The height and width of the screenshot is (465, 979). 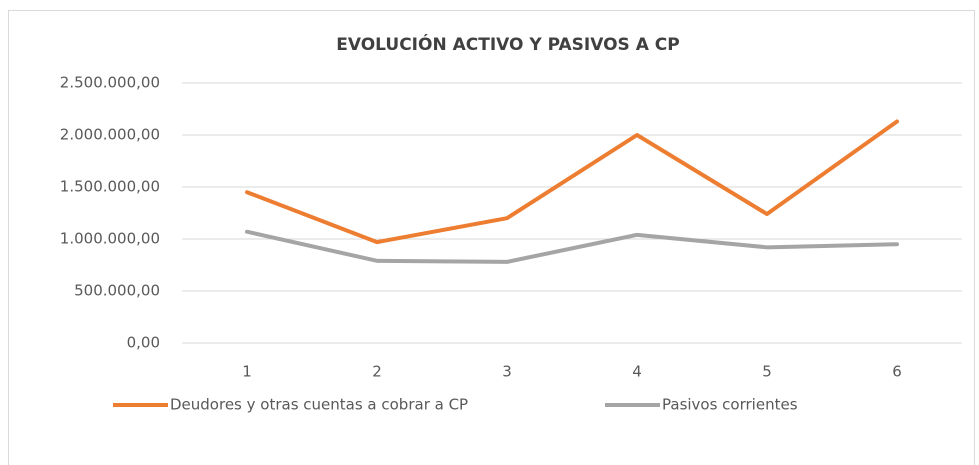 What do you see at coordinates (110, 83) in the screenshot?
I see `y-tick-label: 2.500.000,00` at bounding box center [110, 83].